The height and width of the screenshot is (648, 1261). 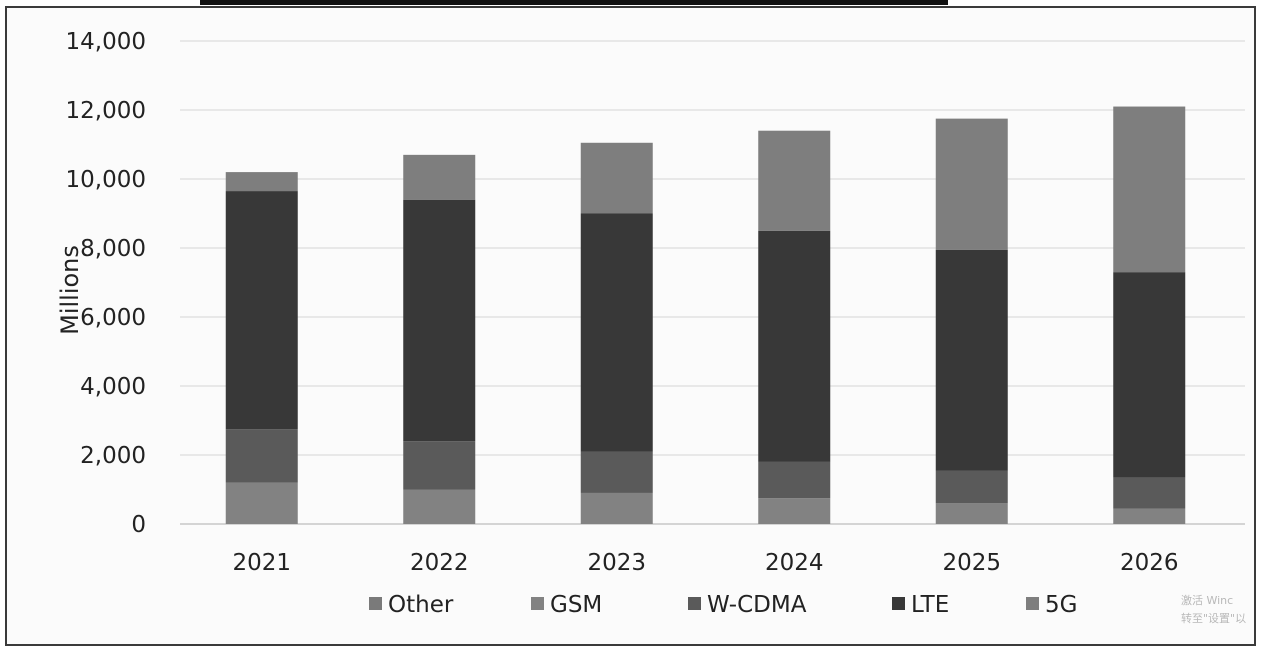 I want to click on x-tick-label: 2021, so click(x=261, y=563).